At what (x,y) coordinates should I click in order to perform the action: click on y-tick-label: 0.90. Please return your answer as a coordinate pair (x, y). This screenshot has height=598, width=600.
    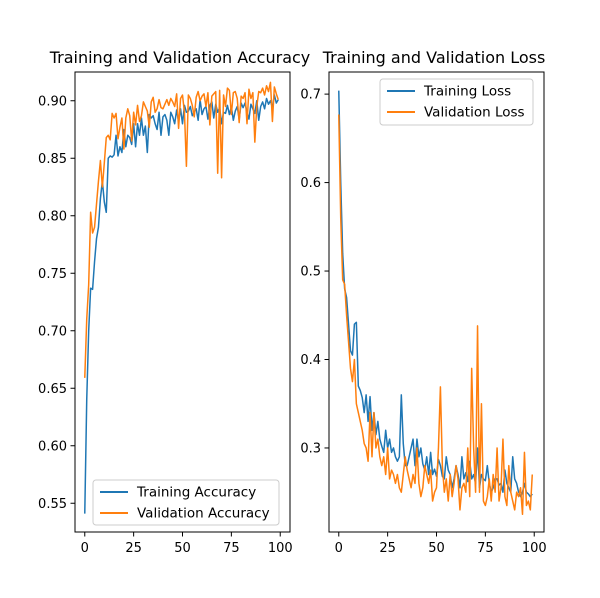
    Looking at the image, I should click on (52, 101).